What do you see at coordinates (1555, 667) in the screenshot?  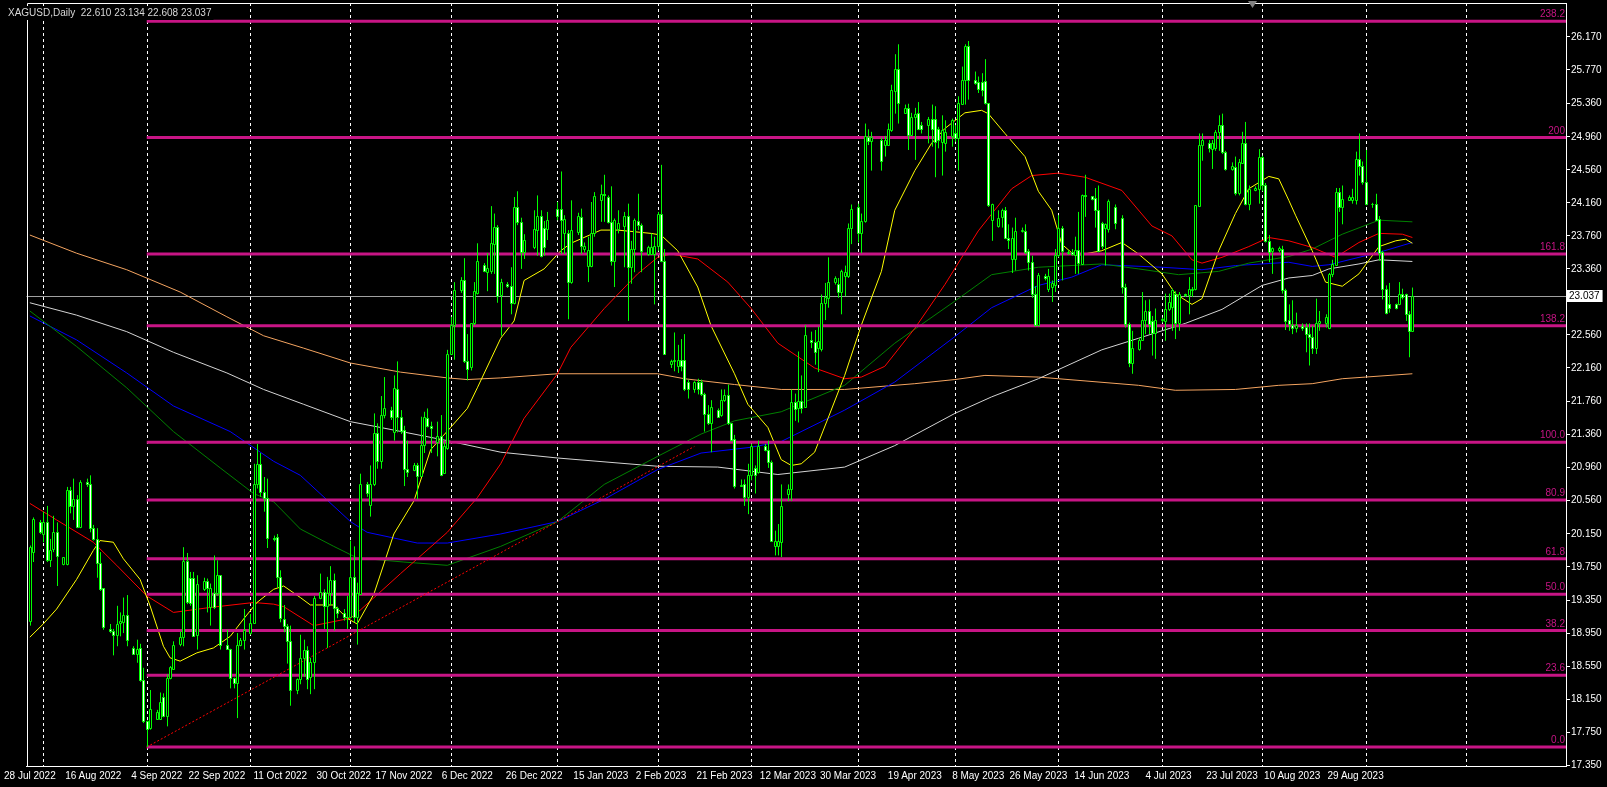 I see `series-label: 23.6` at bounding box center [1555, 667].